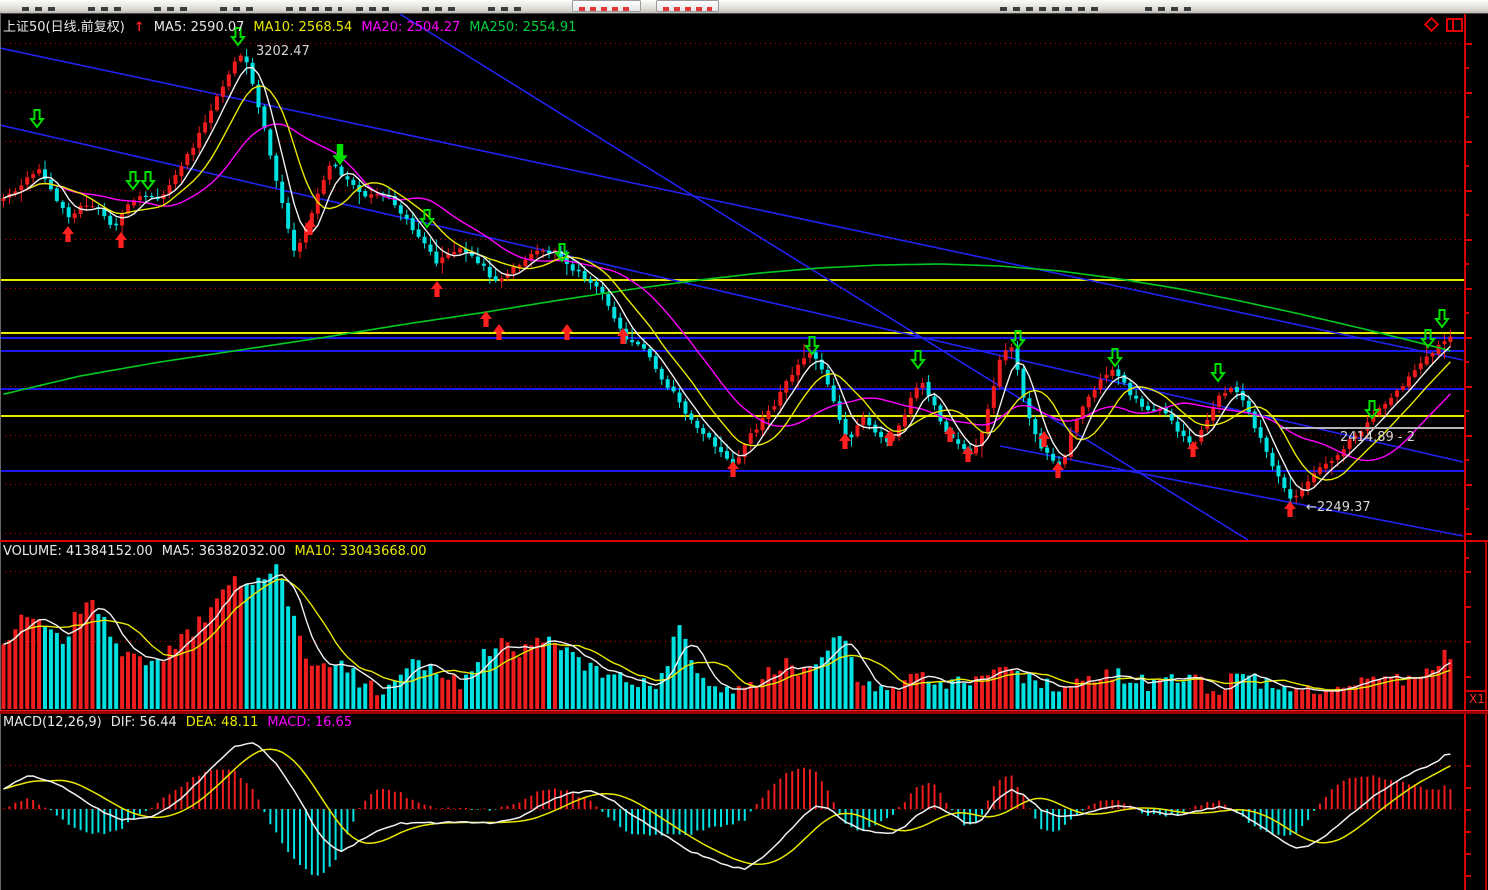 This screenshot has height=890, width=1488. I want to click on dif-line, so click(727, 806).